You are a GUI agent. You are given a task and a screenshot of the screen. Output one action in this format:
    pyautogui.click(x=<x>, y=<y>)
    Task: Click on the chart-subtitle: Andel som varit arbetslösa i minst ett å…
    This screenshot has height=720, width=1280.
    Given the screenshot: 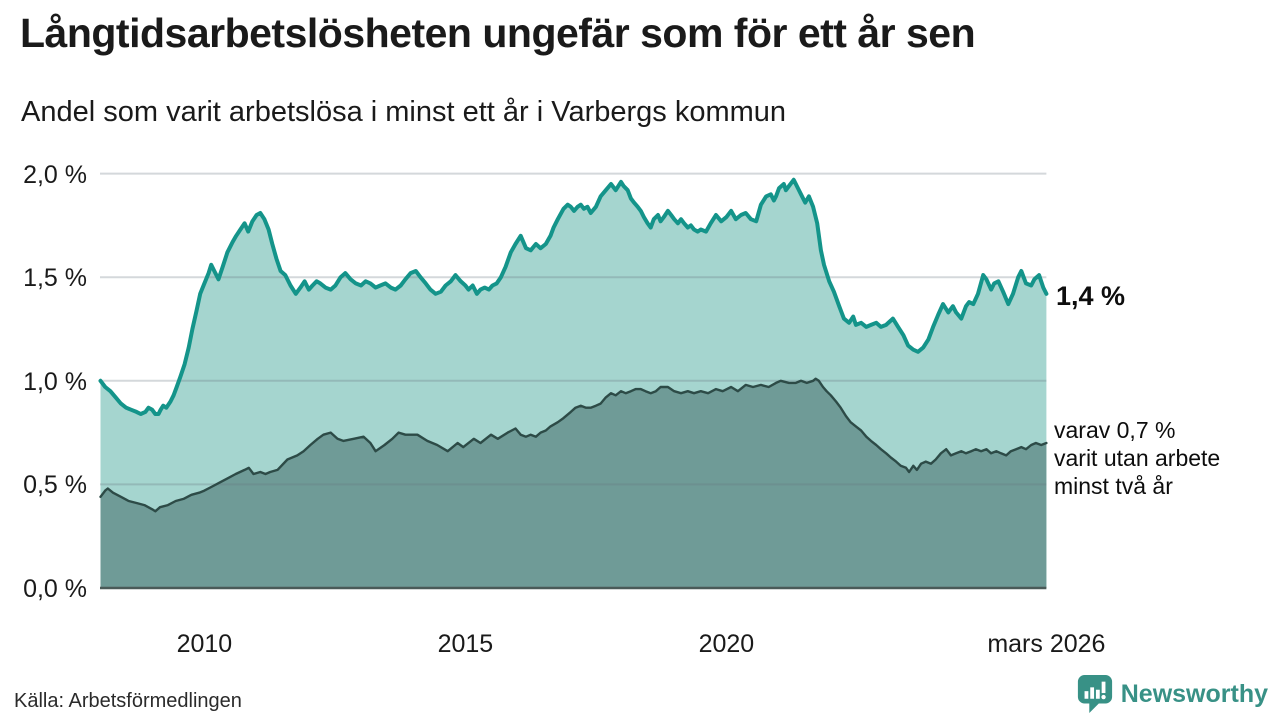 What is the action you would take?
    pyautogui.click(x=404, y=112)
    